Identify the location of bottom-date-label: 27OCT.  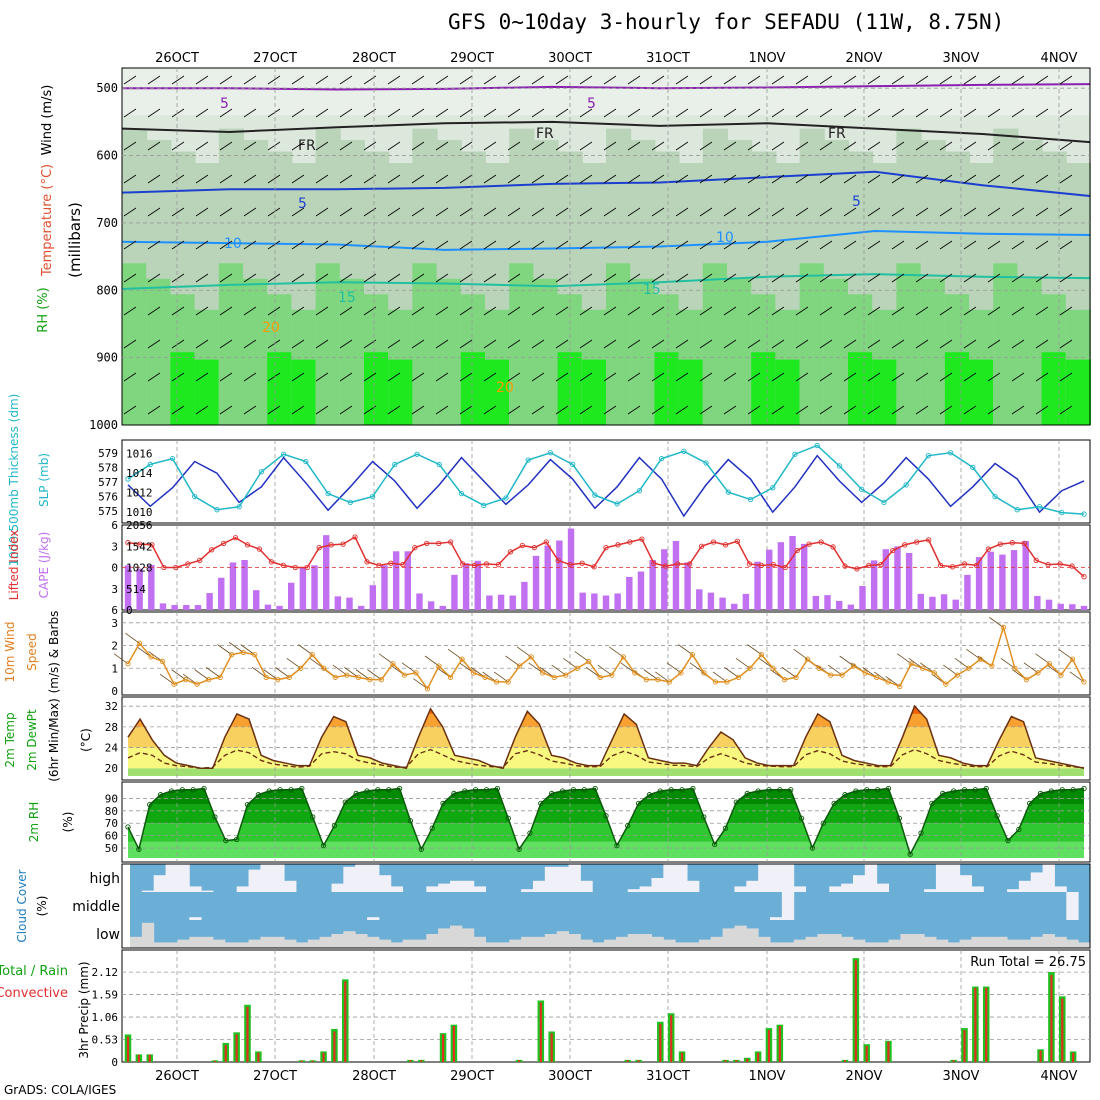
(275, 1076).